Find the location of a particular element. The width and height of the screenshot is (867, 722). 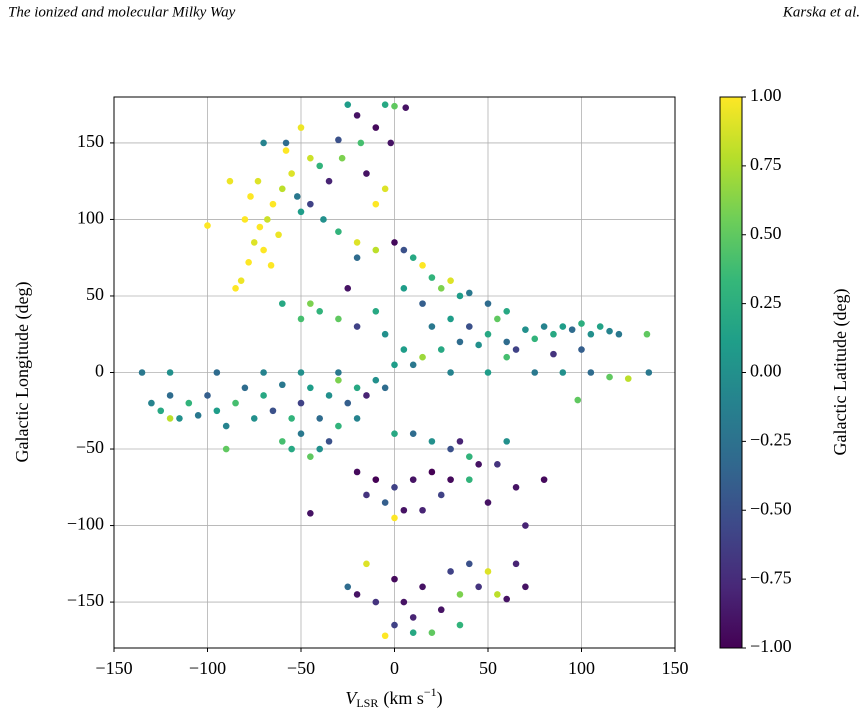

y-tick-label: 0 is located at coordinates (99, 371).